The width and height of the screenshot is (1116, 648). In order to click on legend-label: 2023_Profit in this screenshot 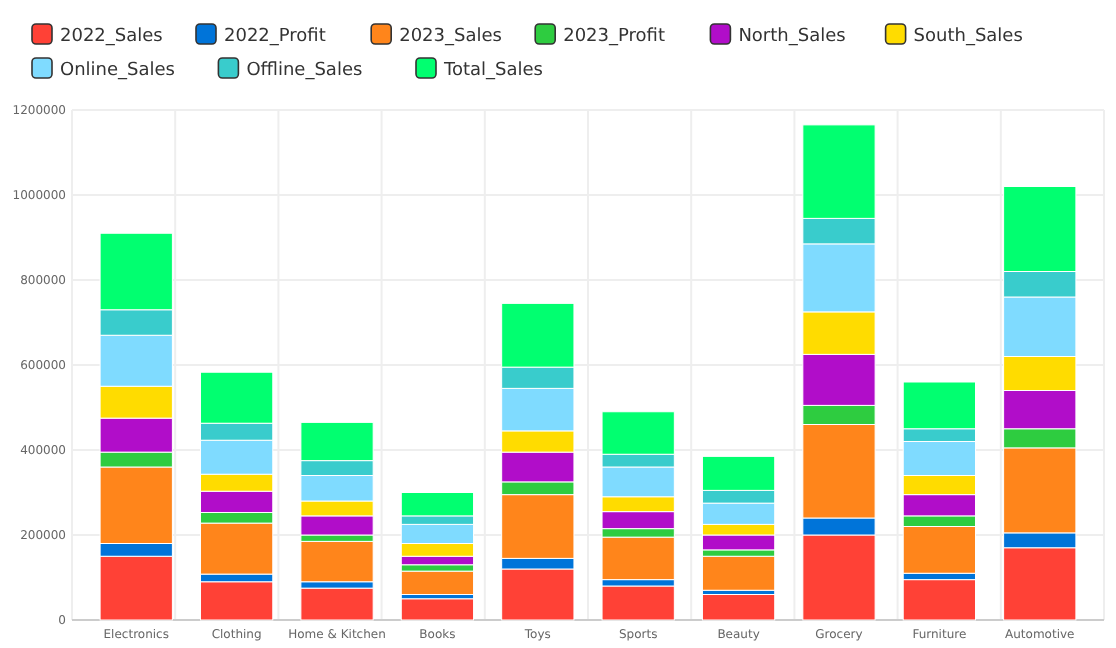, I will do `click(614, 37)`.